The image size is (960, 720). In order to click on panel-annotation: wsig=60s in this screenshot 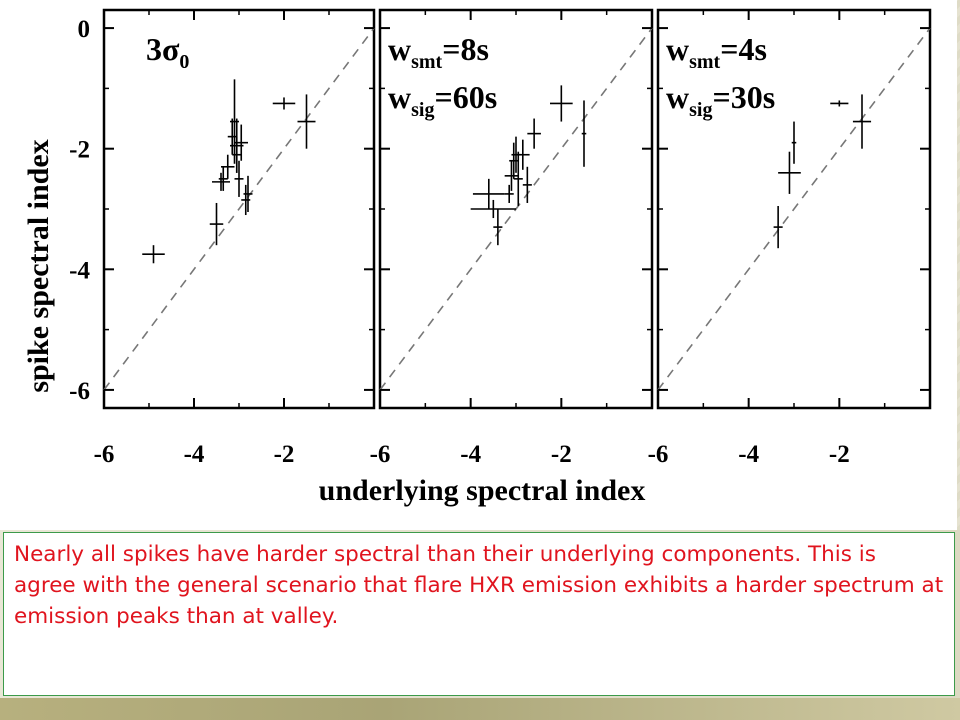, I will do `click(442, 100)`.